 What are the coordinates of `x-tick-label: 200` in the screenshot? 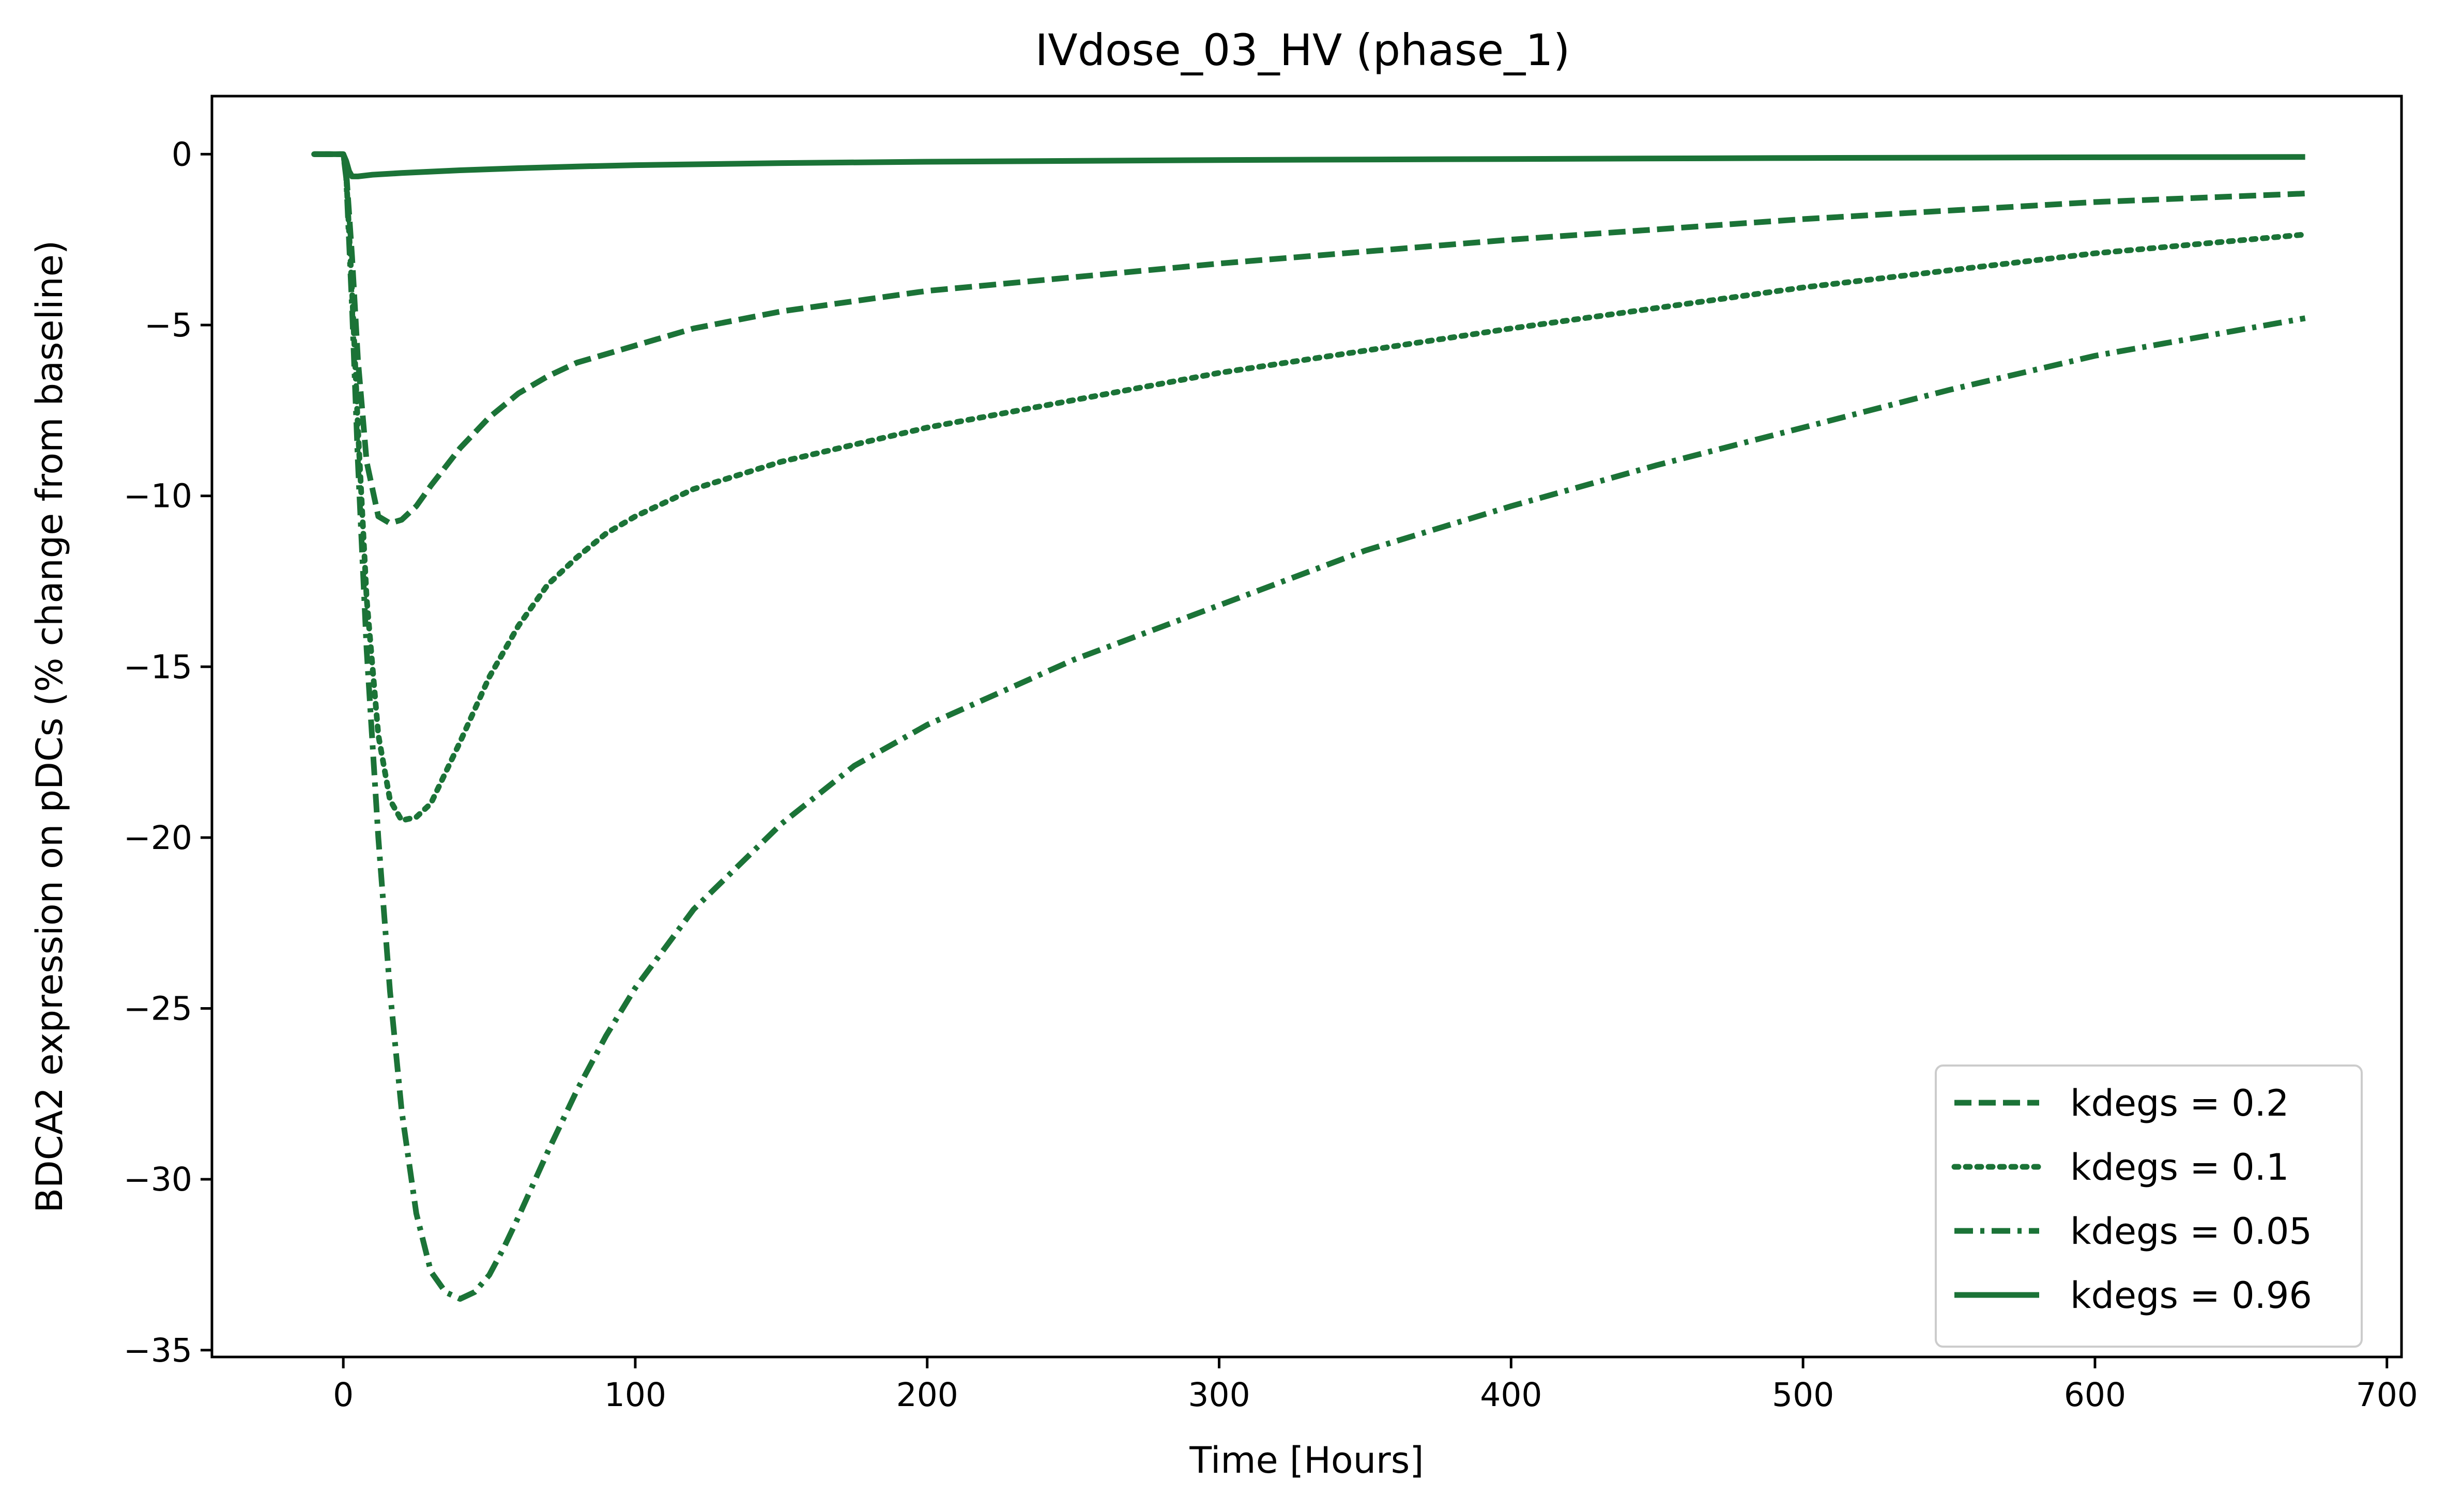 It's located at (927, 1395).